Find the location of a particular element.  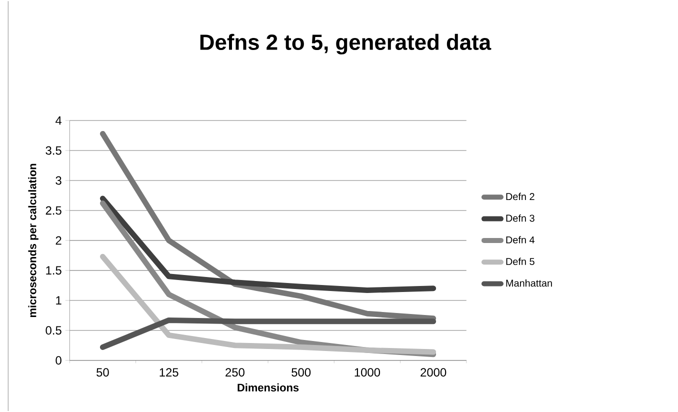

x-tick-label: 250 is located at coordinates (235, 372).